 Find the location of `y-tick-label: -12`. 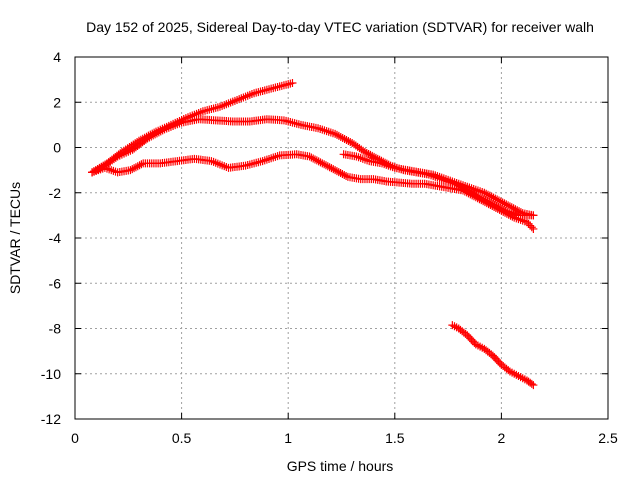

y-tick-label: -12 is located at coordinates (51, 419).